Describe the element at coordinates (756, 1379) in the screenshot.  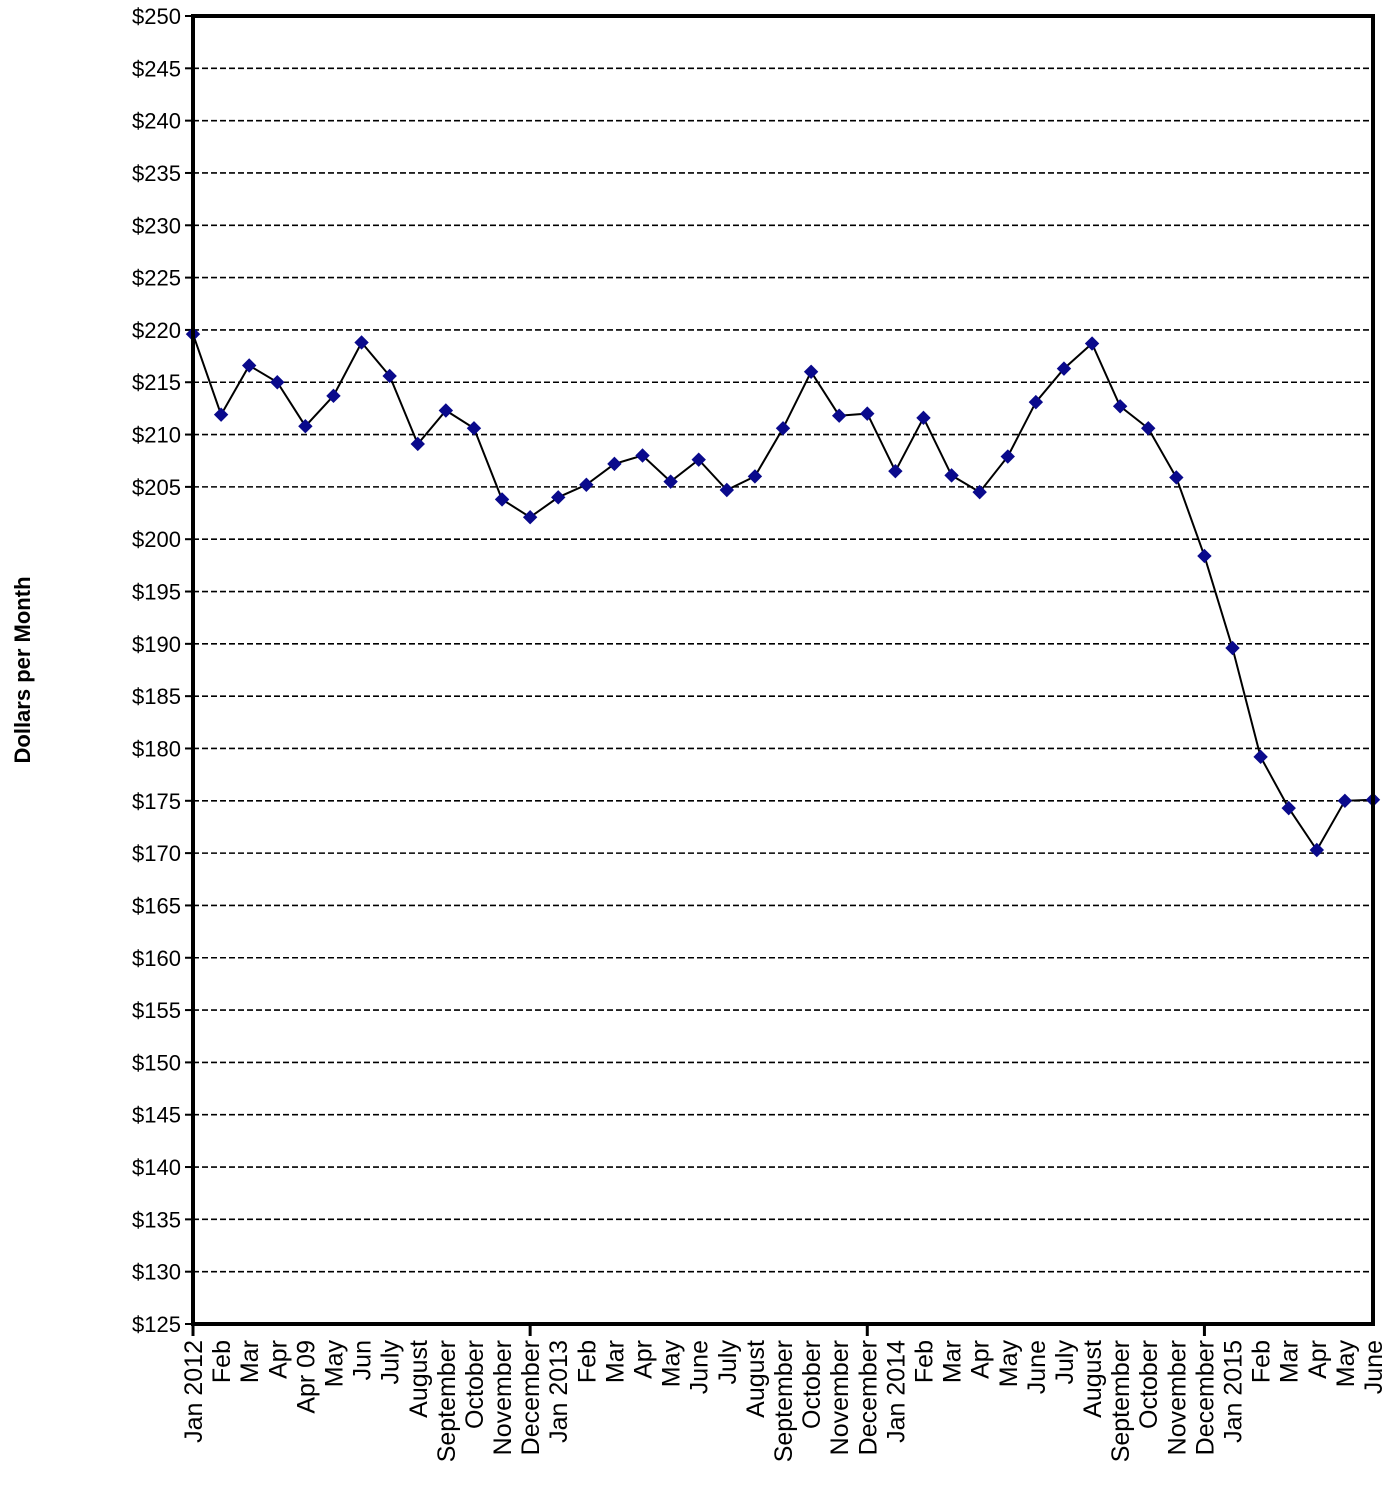
I see `x-tick-label: August` at that location.